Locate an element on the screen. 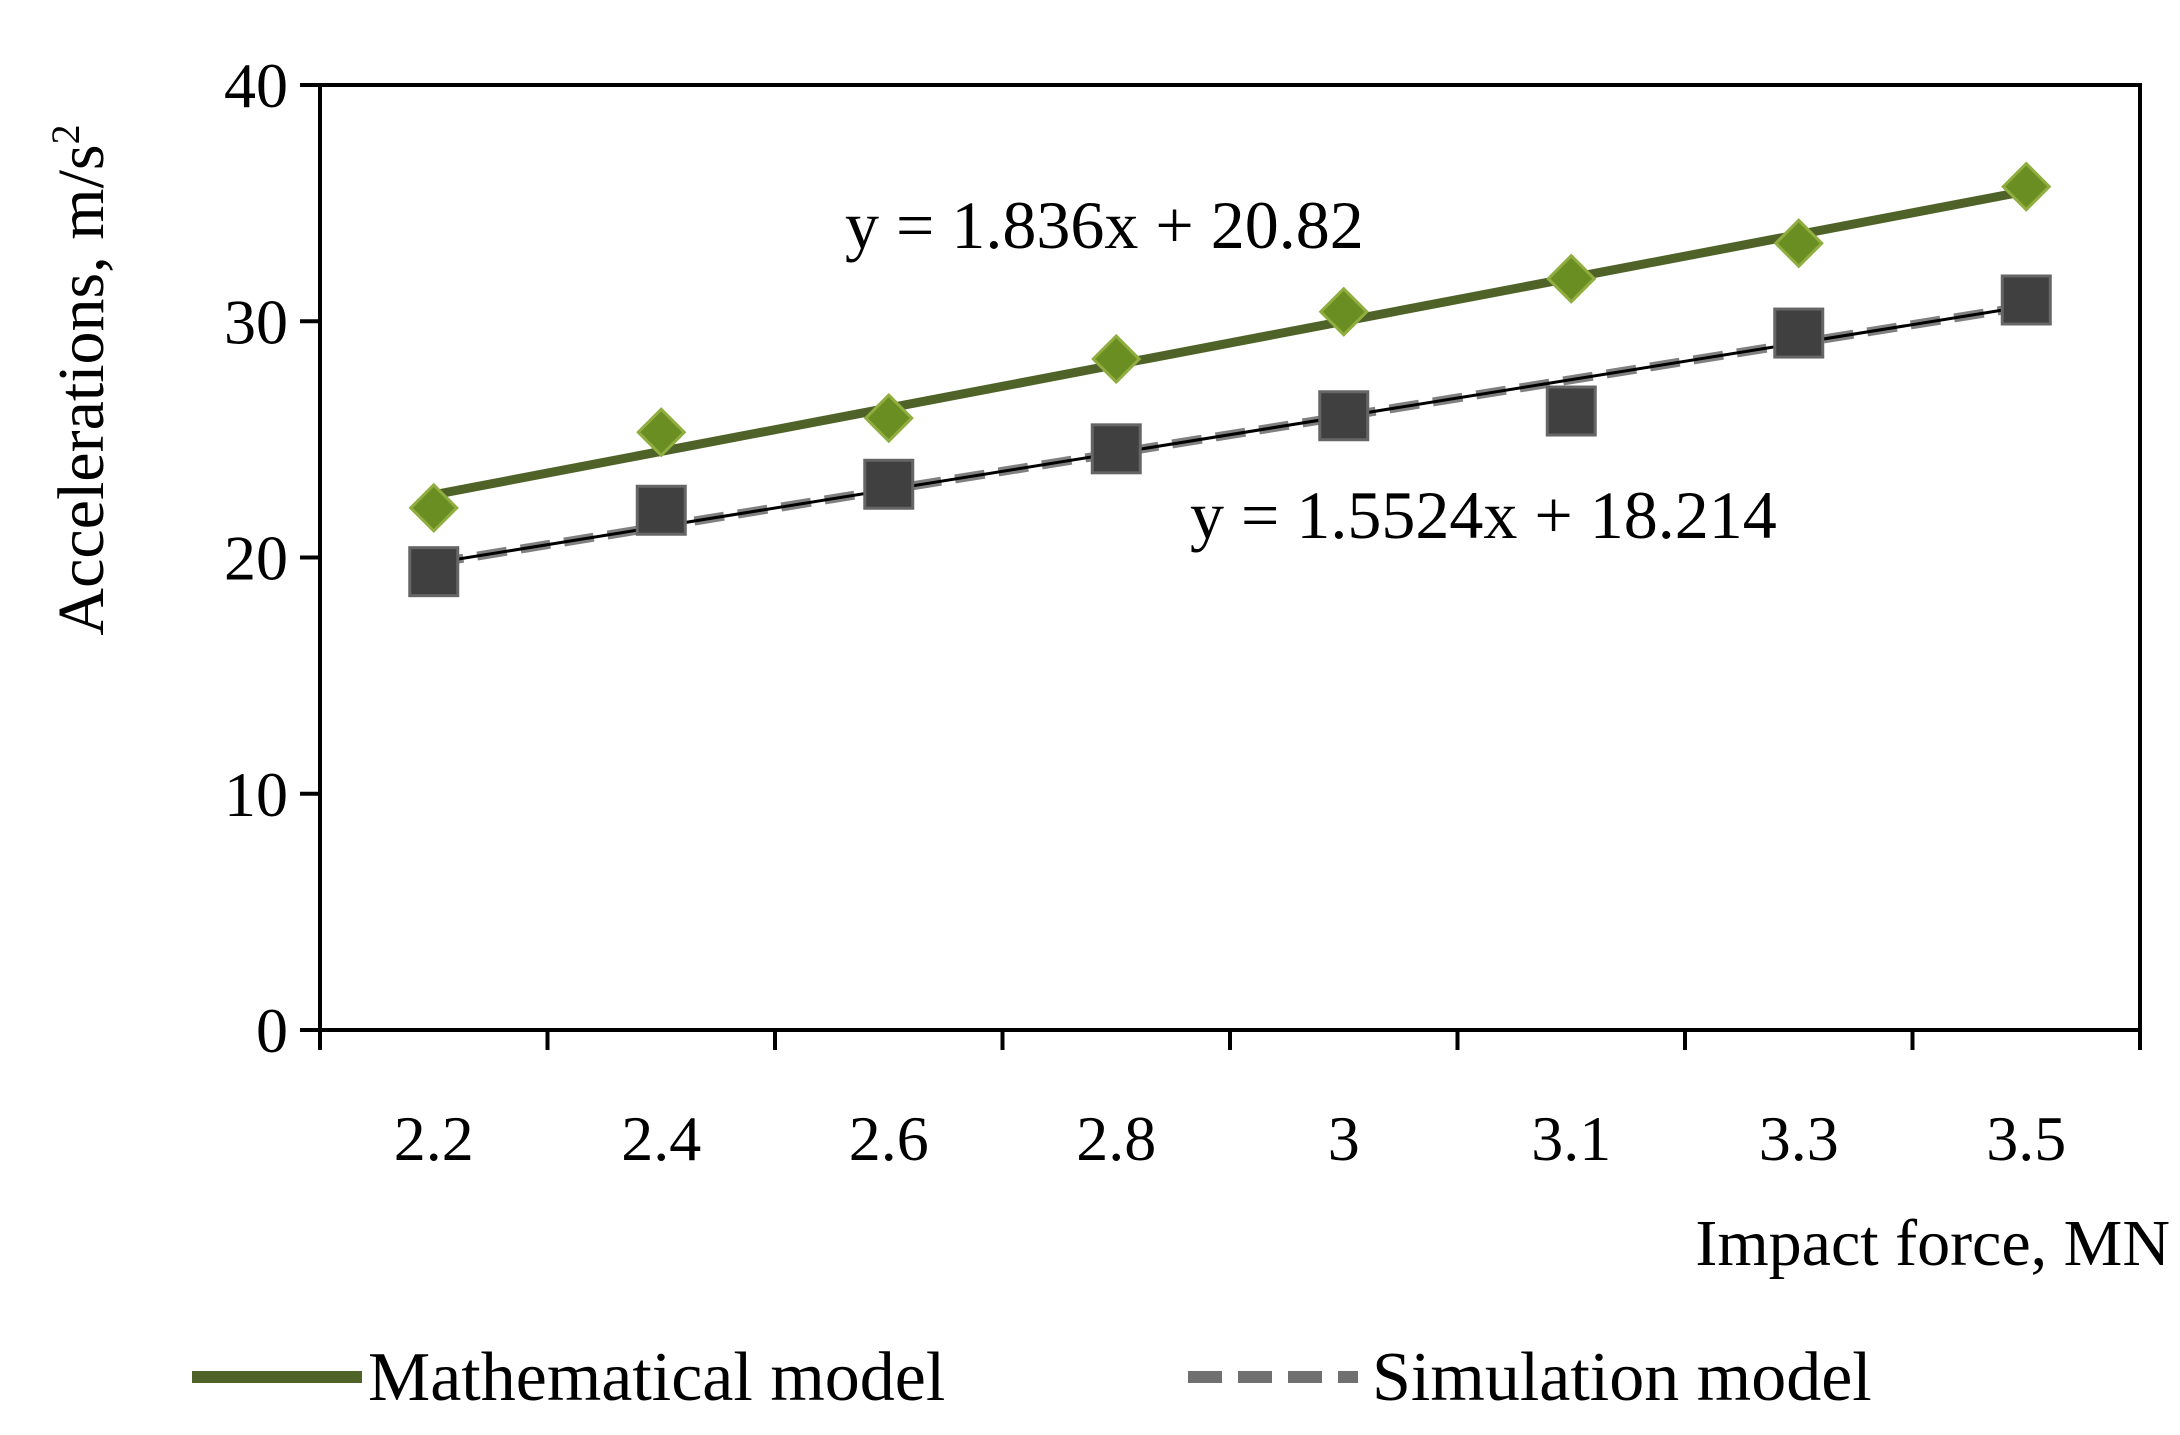 This screenshot has width=2180, height=1435. x-tick-label: 3.1 is located at coordinates (1571, 1138).